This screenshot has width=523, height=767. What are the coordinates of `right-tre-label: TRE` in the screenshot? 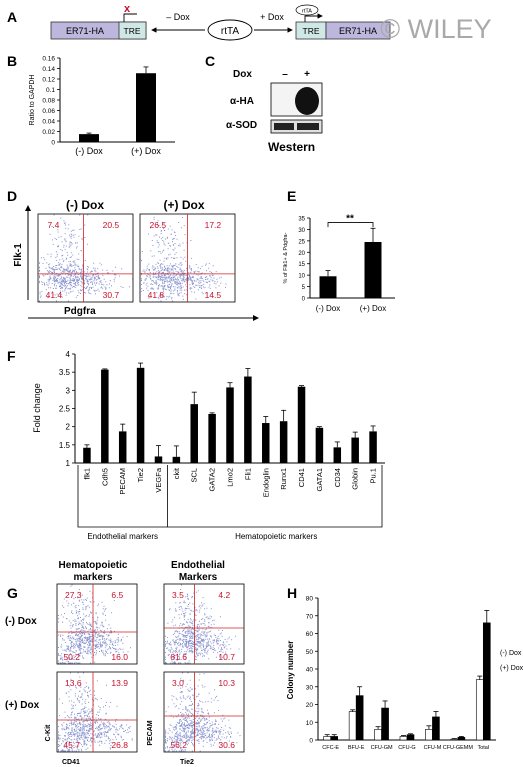 It's located at (311, 31).